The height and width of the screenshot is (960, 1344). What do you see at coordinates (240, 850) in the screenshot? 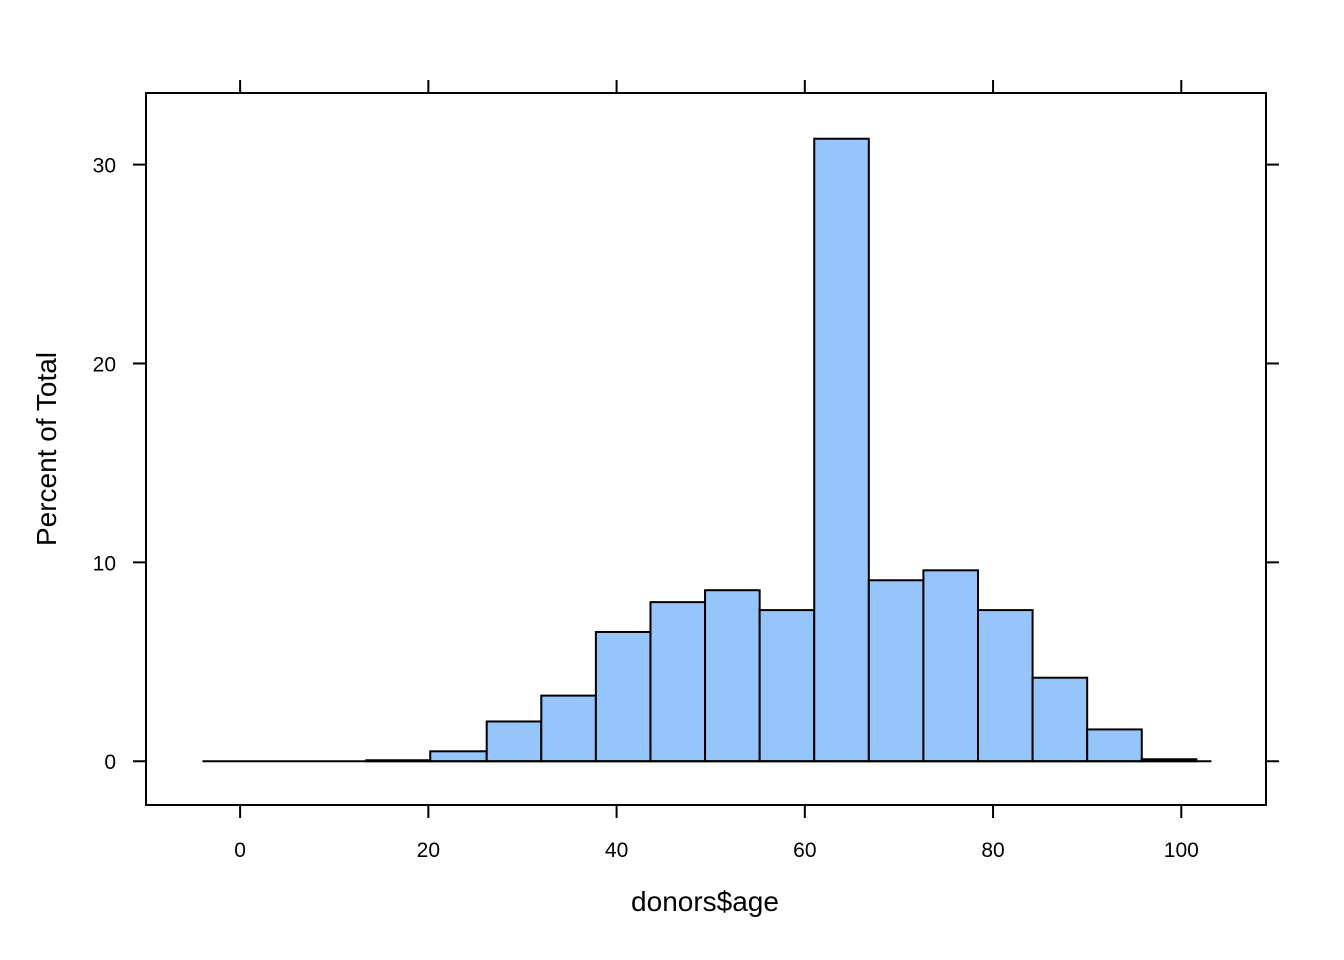
I see `x-tick-label: 0` at bounding box center [240, 850].